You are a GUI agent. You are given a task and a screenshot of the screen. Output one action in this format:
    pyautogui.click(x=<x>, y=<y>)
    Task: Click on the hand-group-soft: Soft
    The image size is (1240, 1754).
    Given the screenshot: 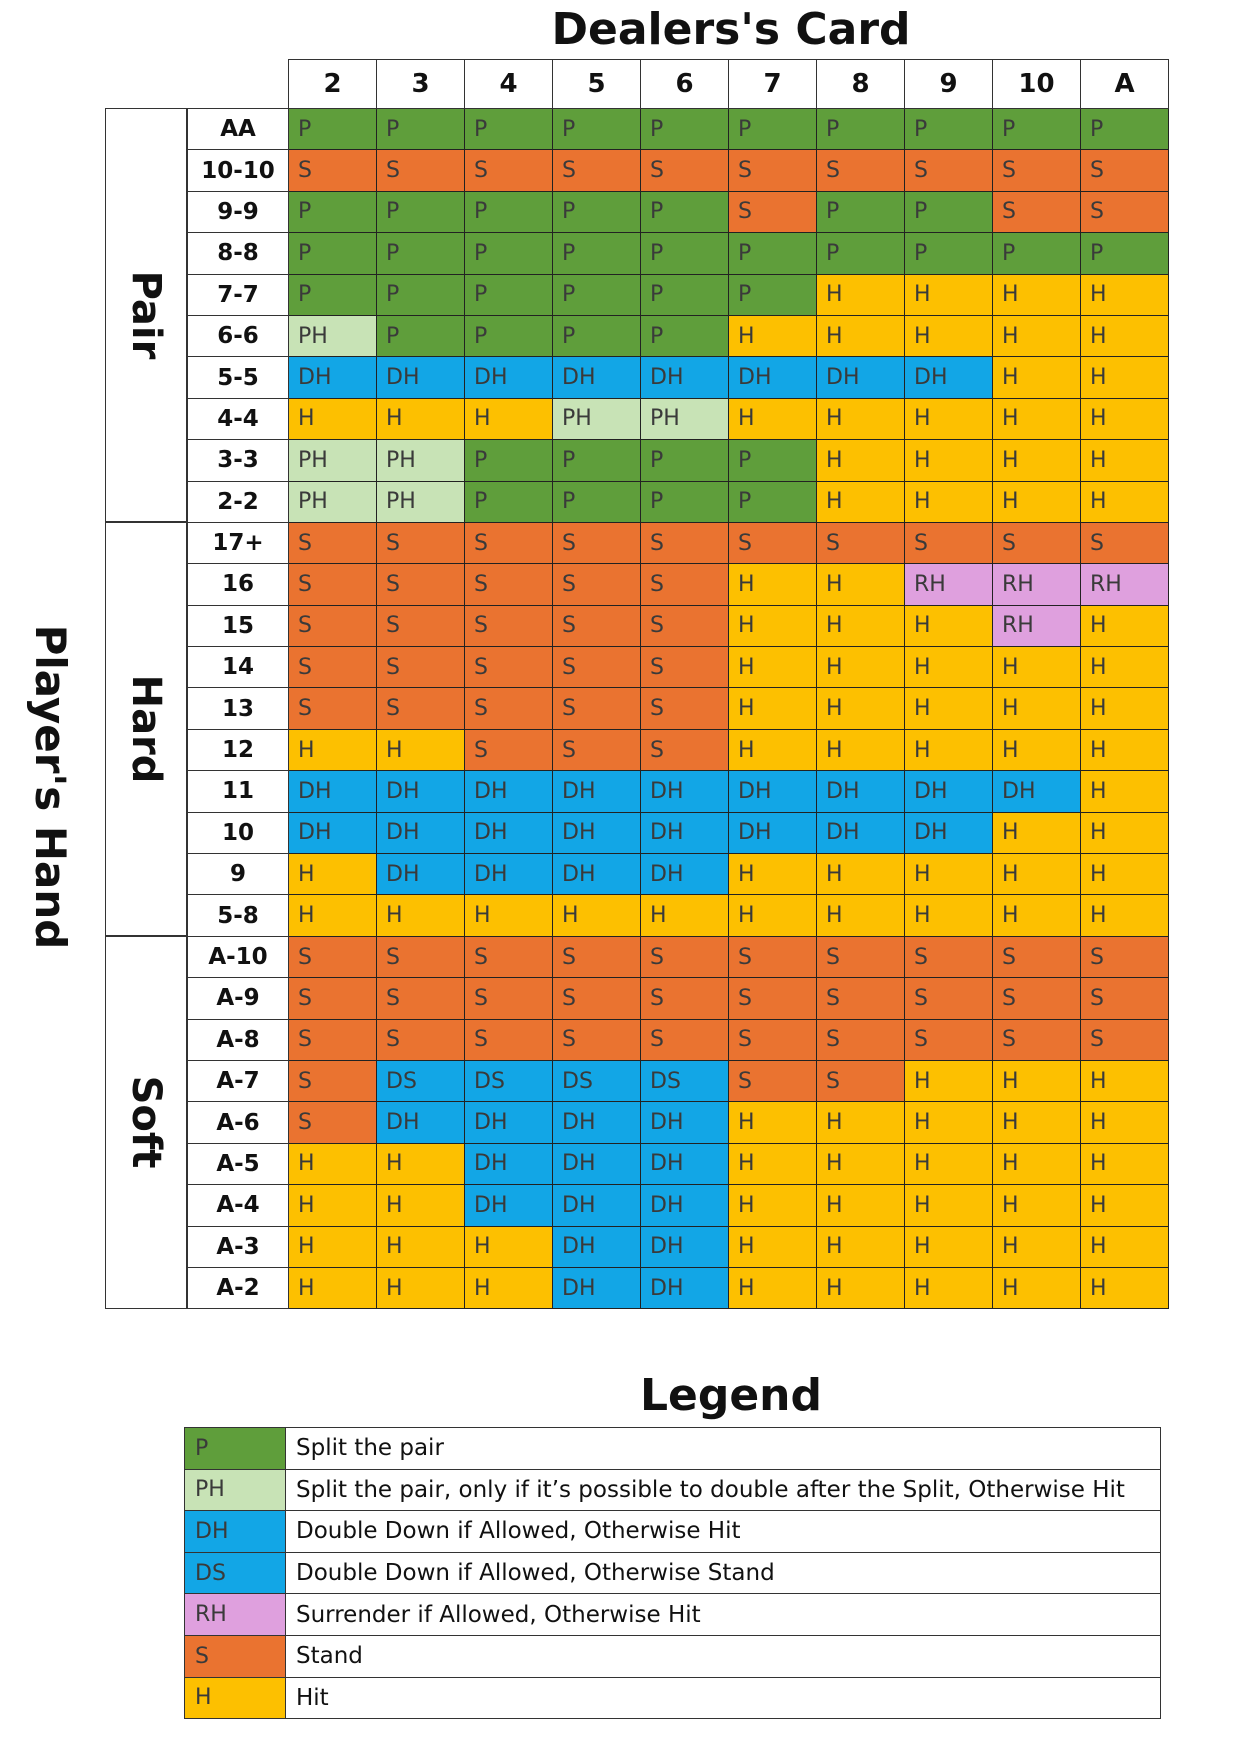 What is the action you would take?
    pyautogui.click(x=146, y=1122)
    